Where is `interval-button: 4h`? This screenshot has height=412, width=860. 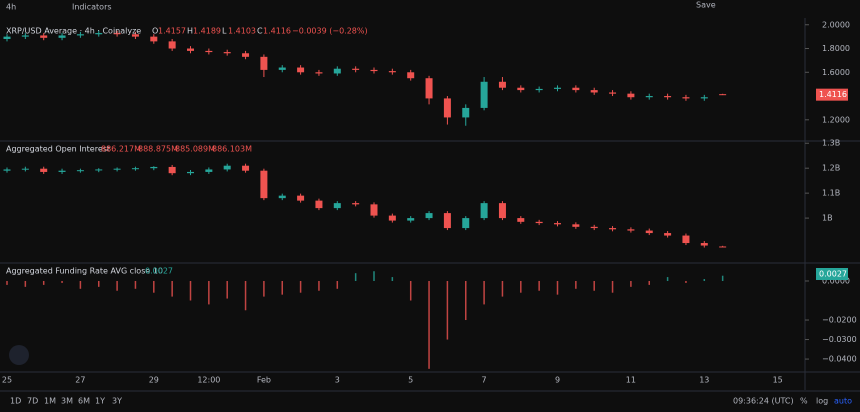
interval-button: 4h is located at coordinates (11, 7).